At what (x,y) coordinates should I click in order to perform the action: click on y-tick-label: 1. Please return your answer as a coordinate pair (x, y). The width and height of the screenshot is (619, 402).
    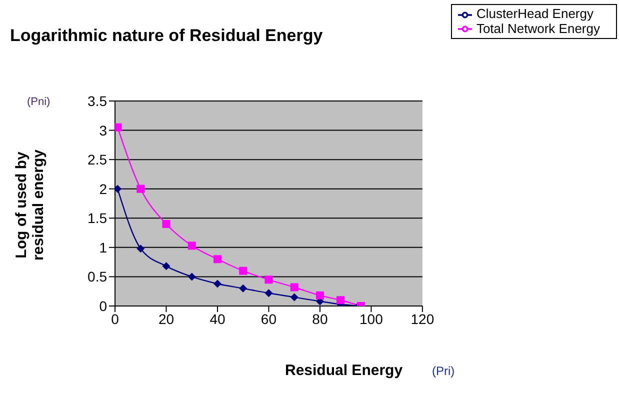
    Looking at the image, I should click on (103, 247).